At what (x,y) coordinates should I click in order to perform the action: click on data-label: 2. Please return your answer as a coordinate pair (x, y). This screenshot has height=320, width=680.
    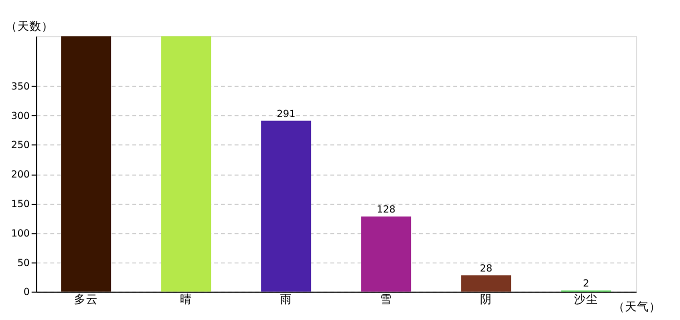
    Looking at the image, I should click on (586, 284).